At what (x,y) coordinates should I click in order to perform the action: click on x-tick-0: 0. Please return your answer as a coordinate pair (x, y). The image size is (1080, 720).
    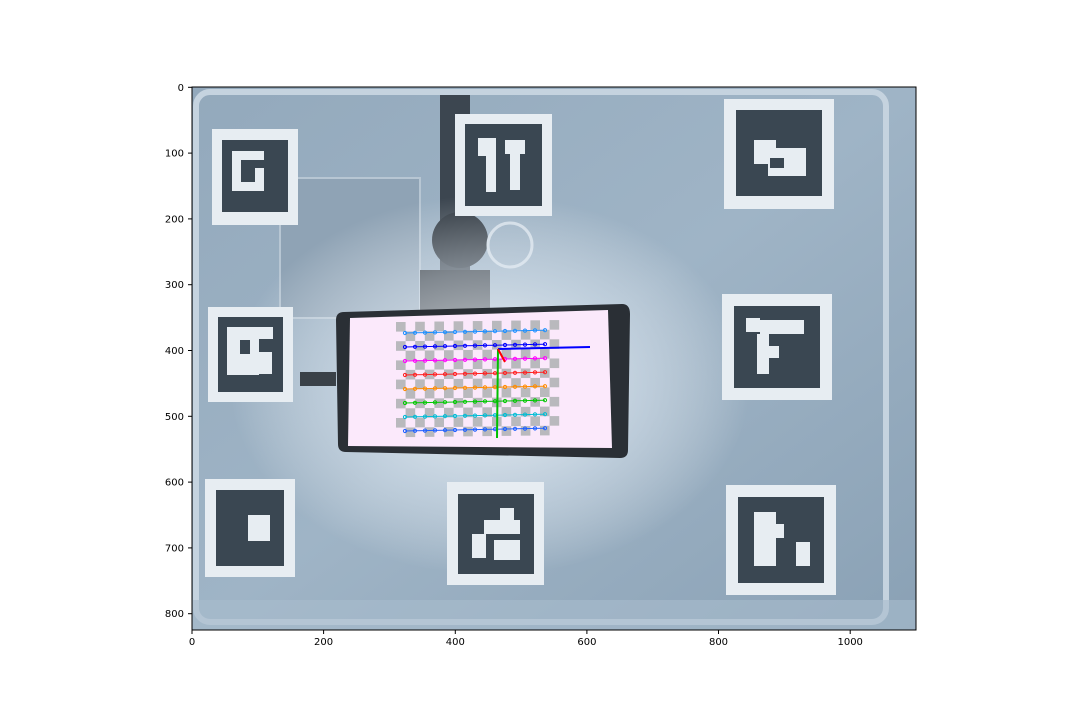
    Looking at the image, I should click on (192, 639).